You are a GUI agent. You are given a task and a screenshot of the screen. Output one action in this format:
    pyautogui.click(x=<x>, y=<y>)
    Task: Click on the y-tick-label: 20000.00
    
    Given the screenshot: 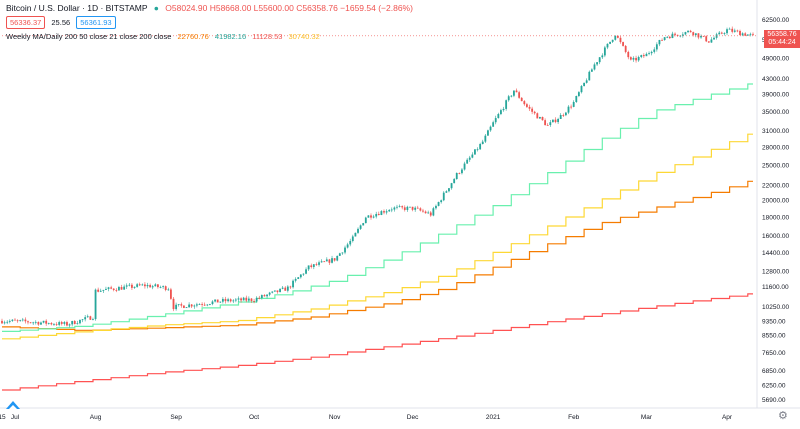 What is the action you would take?
    pyautogui.click(x=775, y=201)
    